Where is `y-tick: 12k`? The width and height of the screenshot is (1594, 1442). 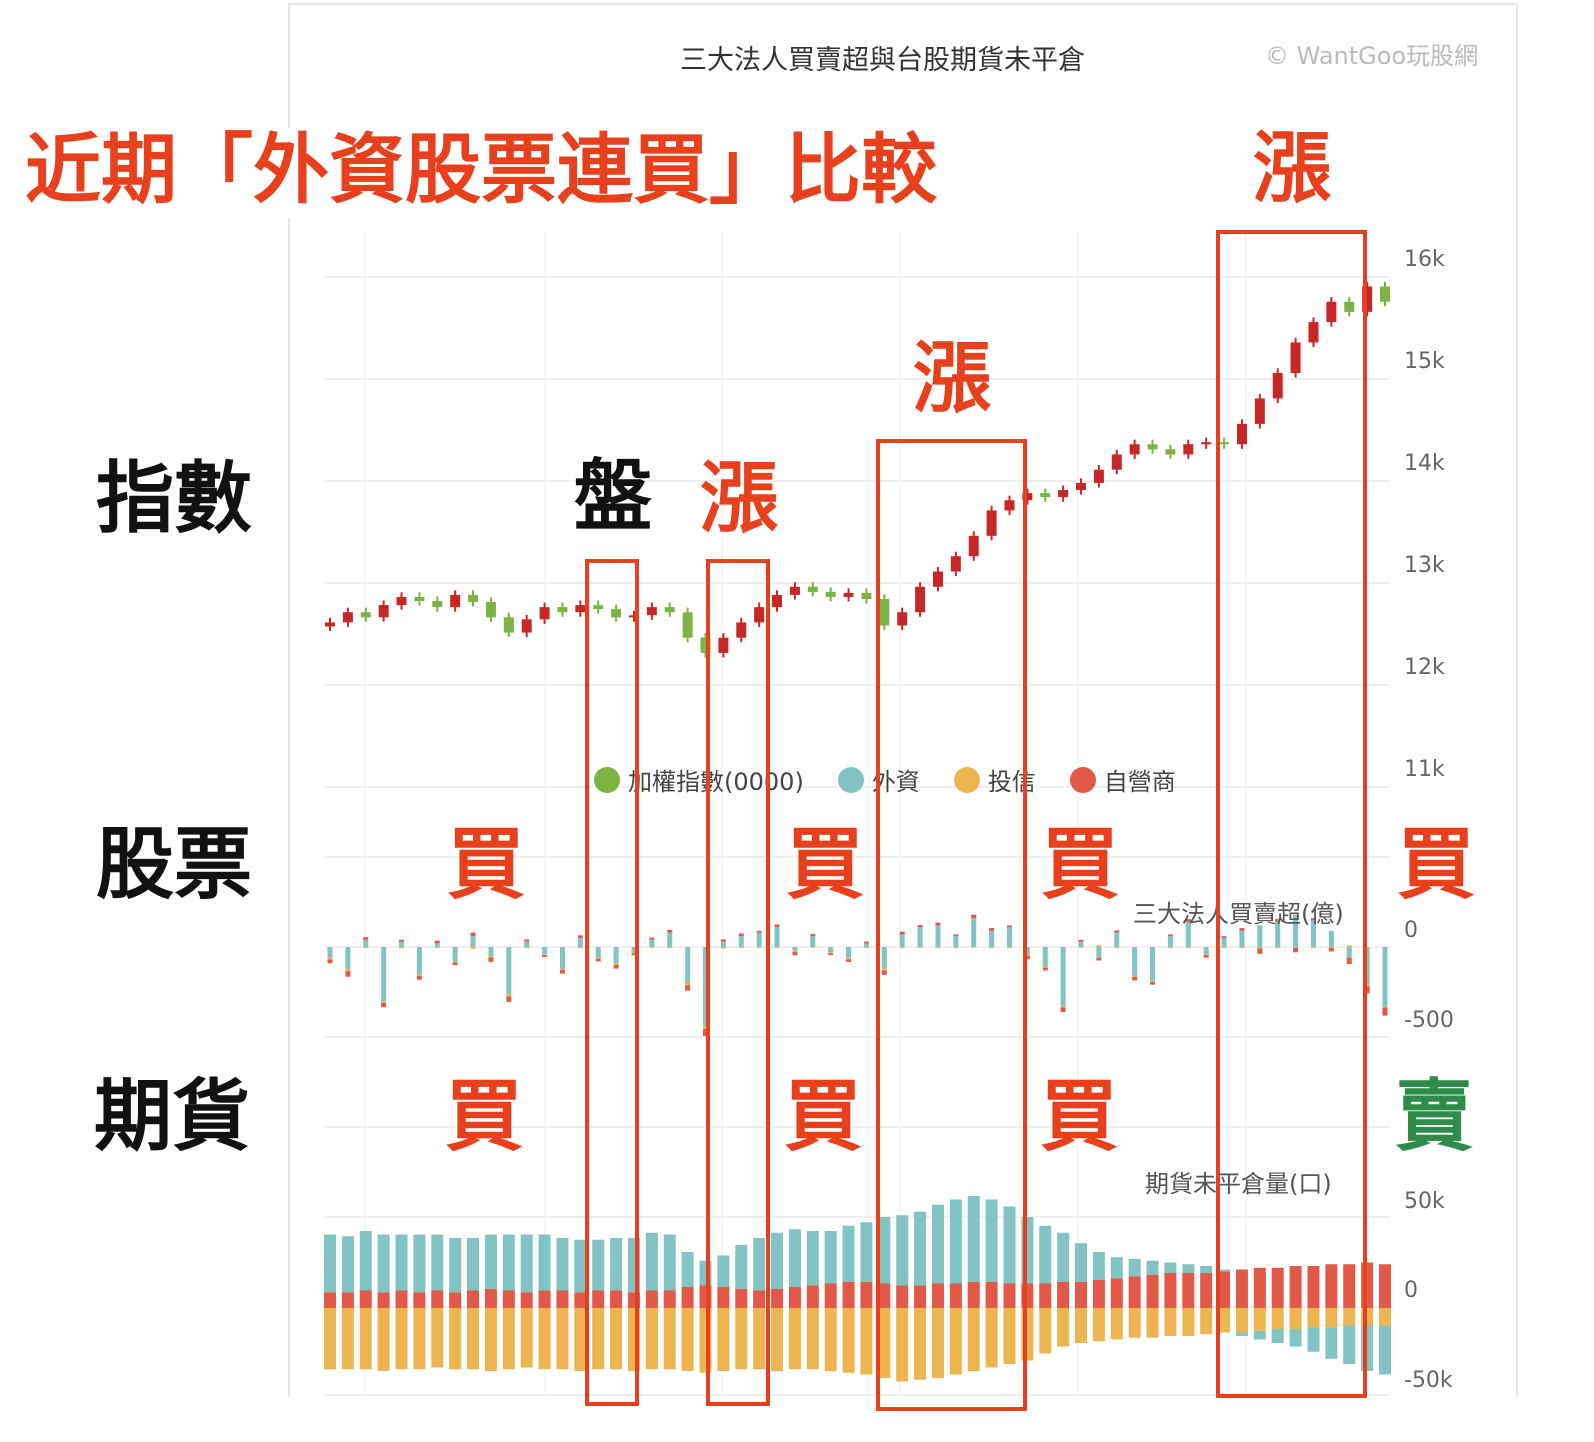
y-tick: 12k is located at coordinates (1424, 667).